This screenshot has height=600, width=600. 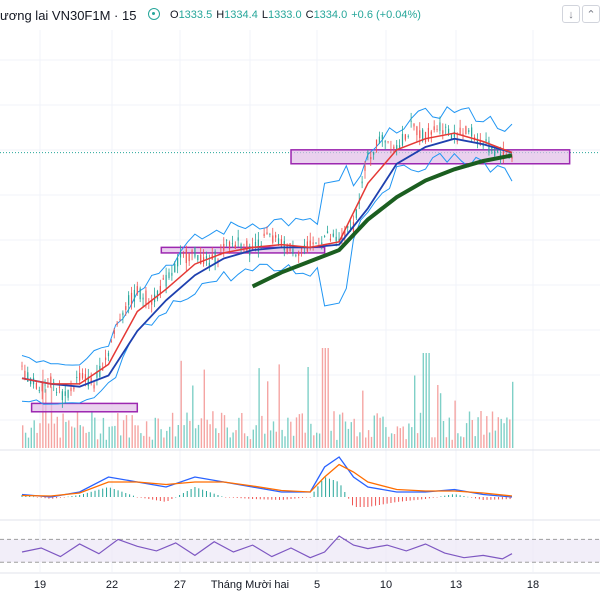 What do you see at coordinates (68, 15) in the screenshot?
I see `symbol-title: ương lai VN30F1M · 15` at bounding box center [68, 15].